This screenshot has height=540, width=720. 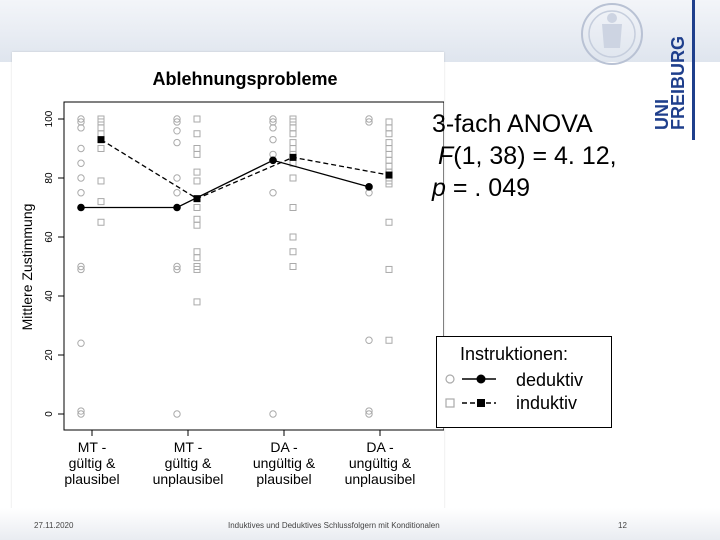 I want to click on footer-page-number: 12, so click(x=622, y=525).